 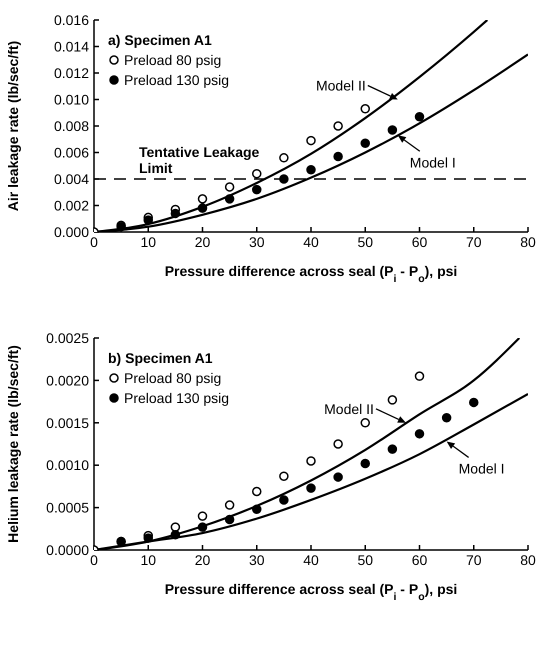 I want to click on y-tick-label: 0.0020, so click(x=68, y=380).